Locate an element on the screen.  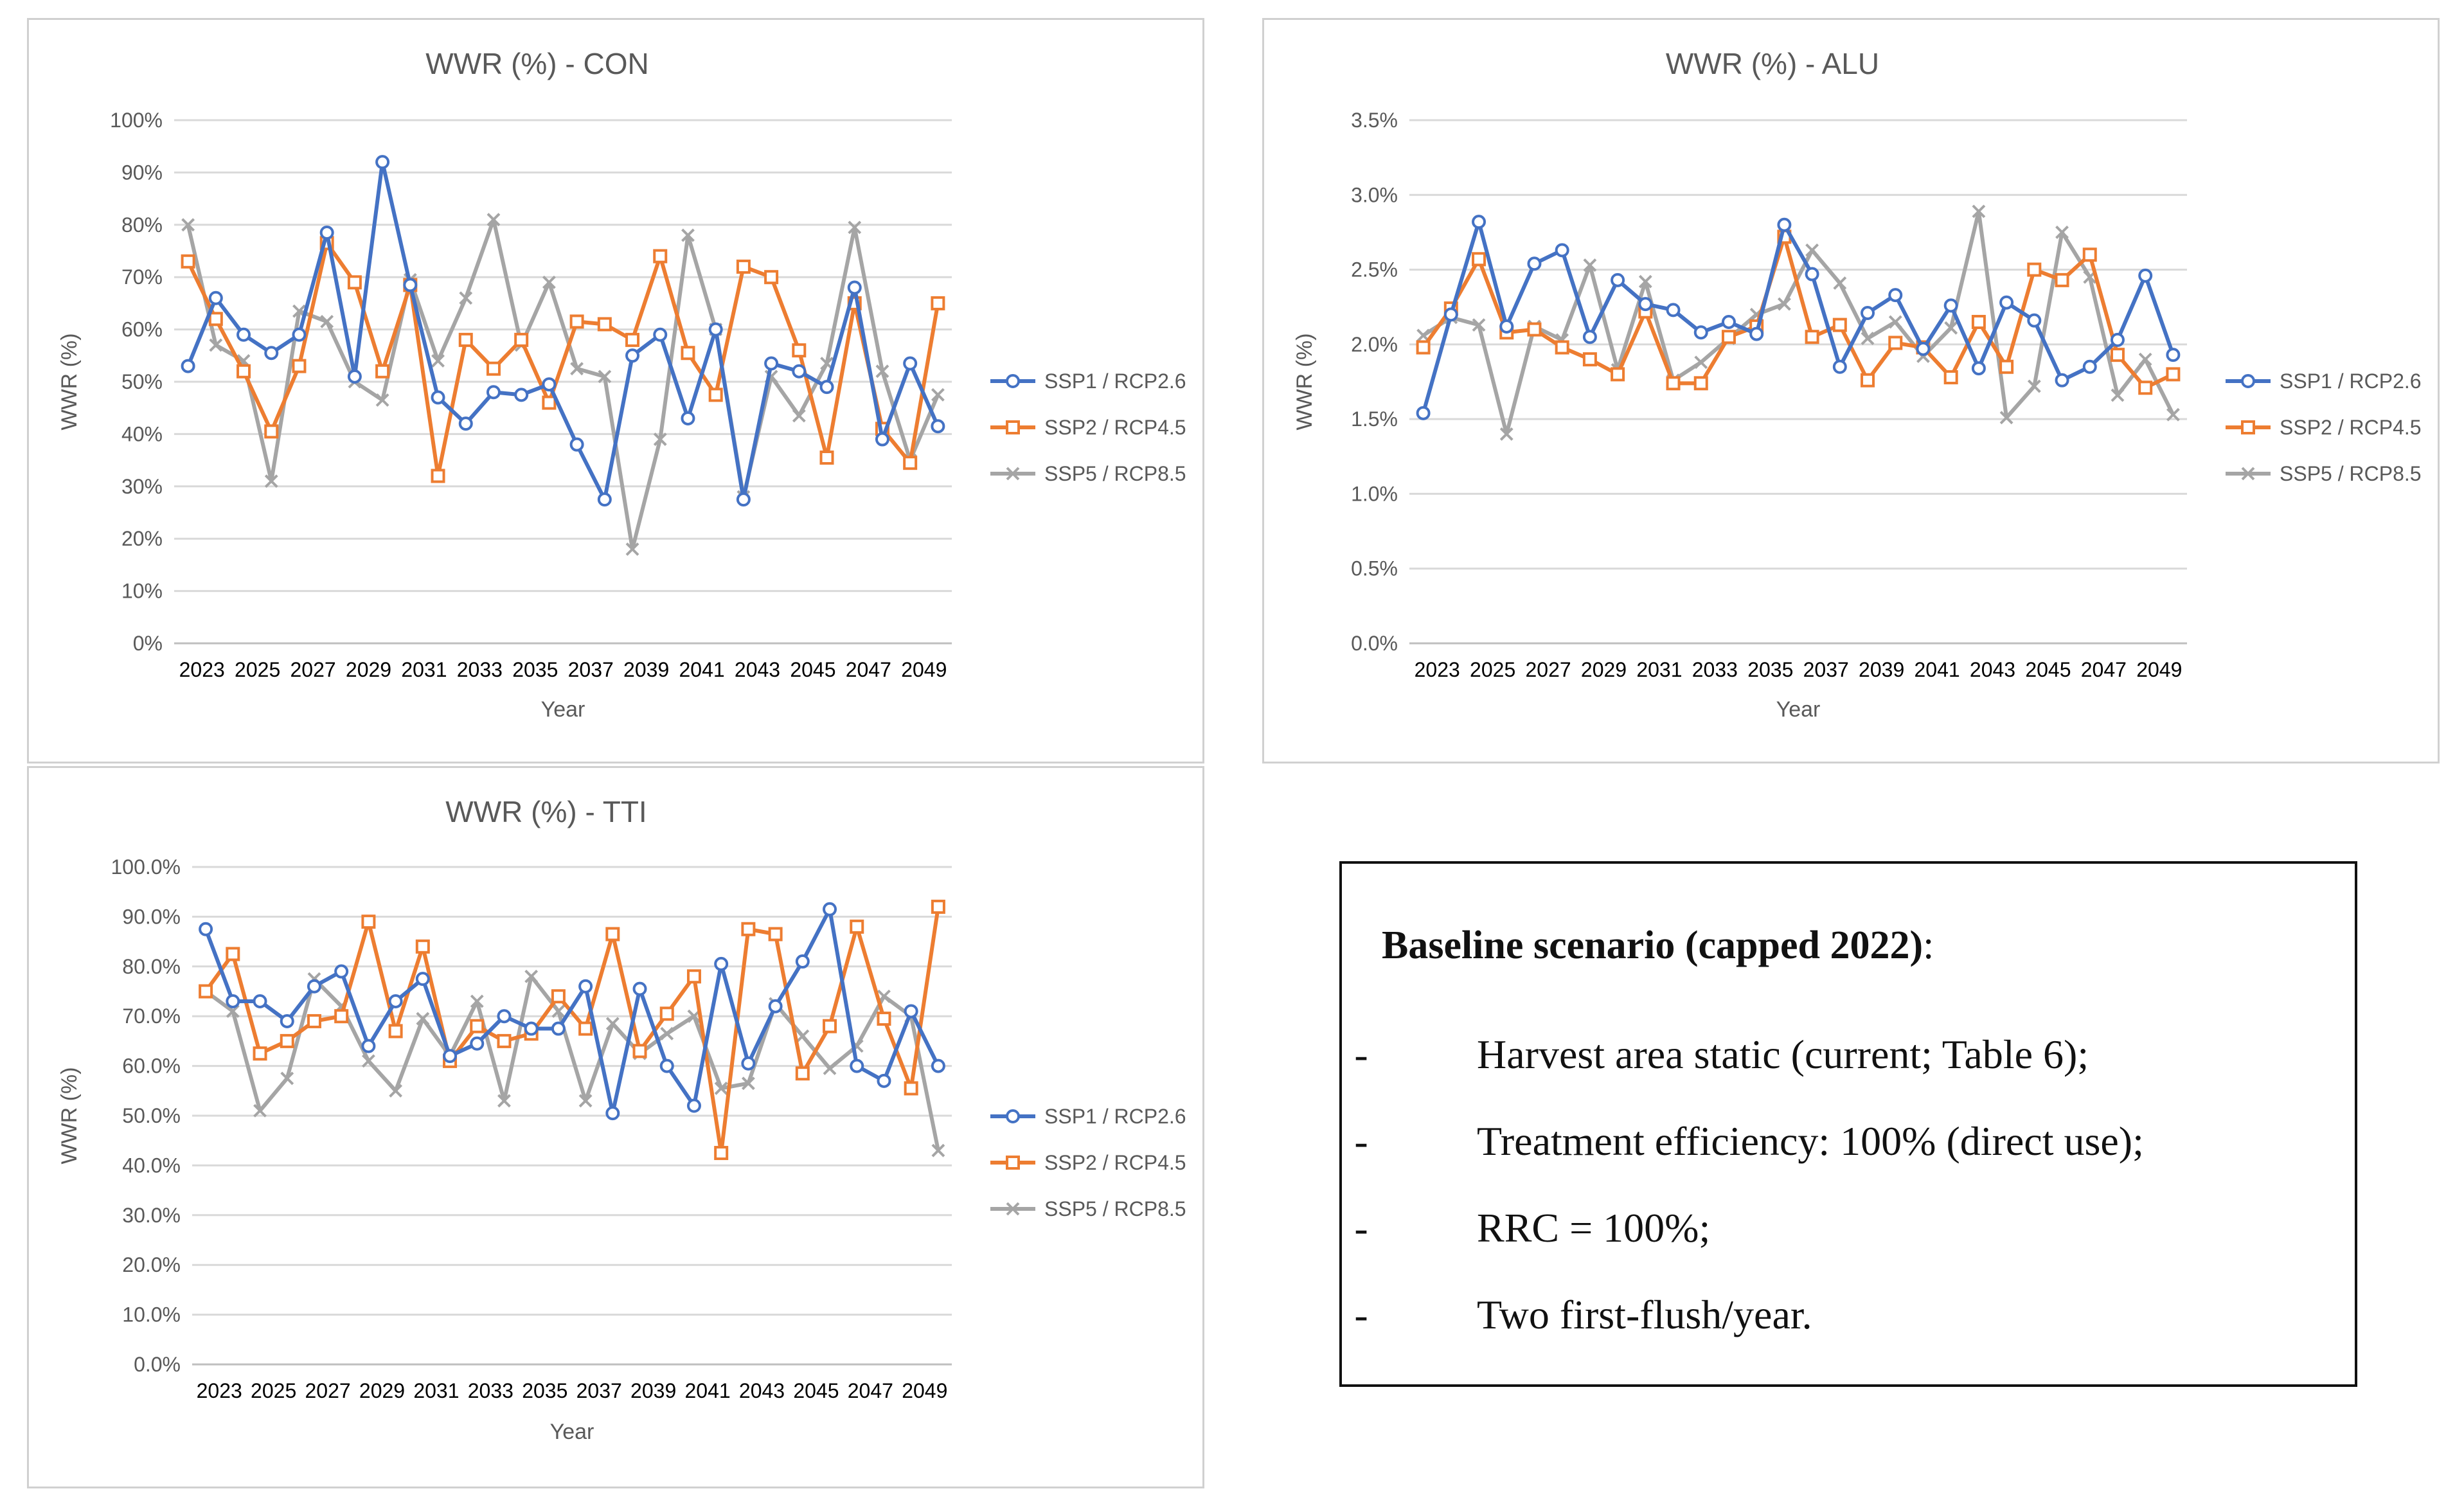
y-tick-label: 80% is located at coordinates (142, 225).